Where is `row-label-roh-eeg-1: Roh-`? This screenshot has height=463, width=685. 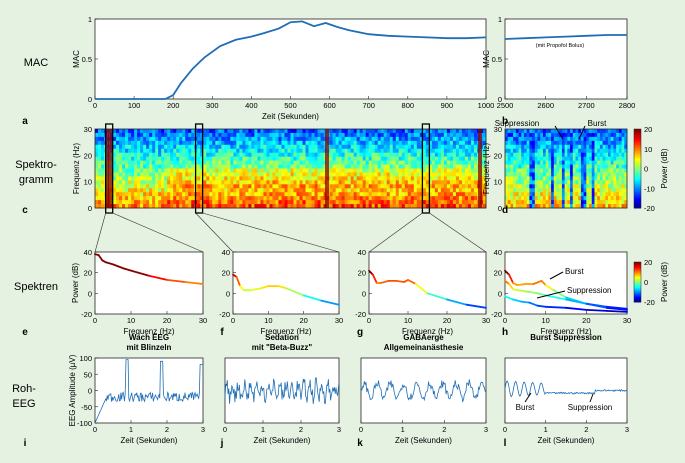
row-label-roh-eeg-1: Roh- is located at coordinates (24, 389).